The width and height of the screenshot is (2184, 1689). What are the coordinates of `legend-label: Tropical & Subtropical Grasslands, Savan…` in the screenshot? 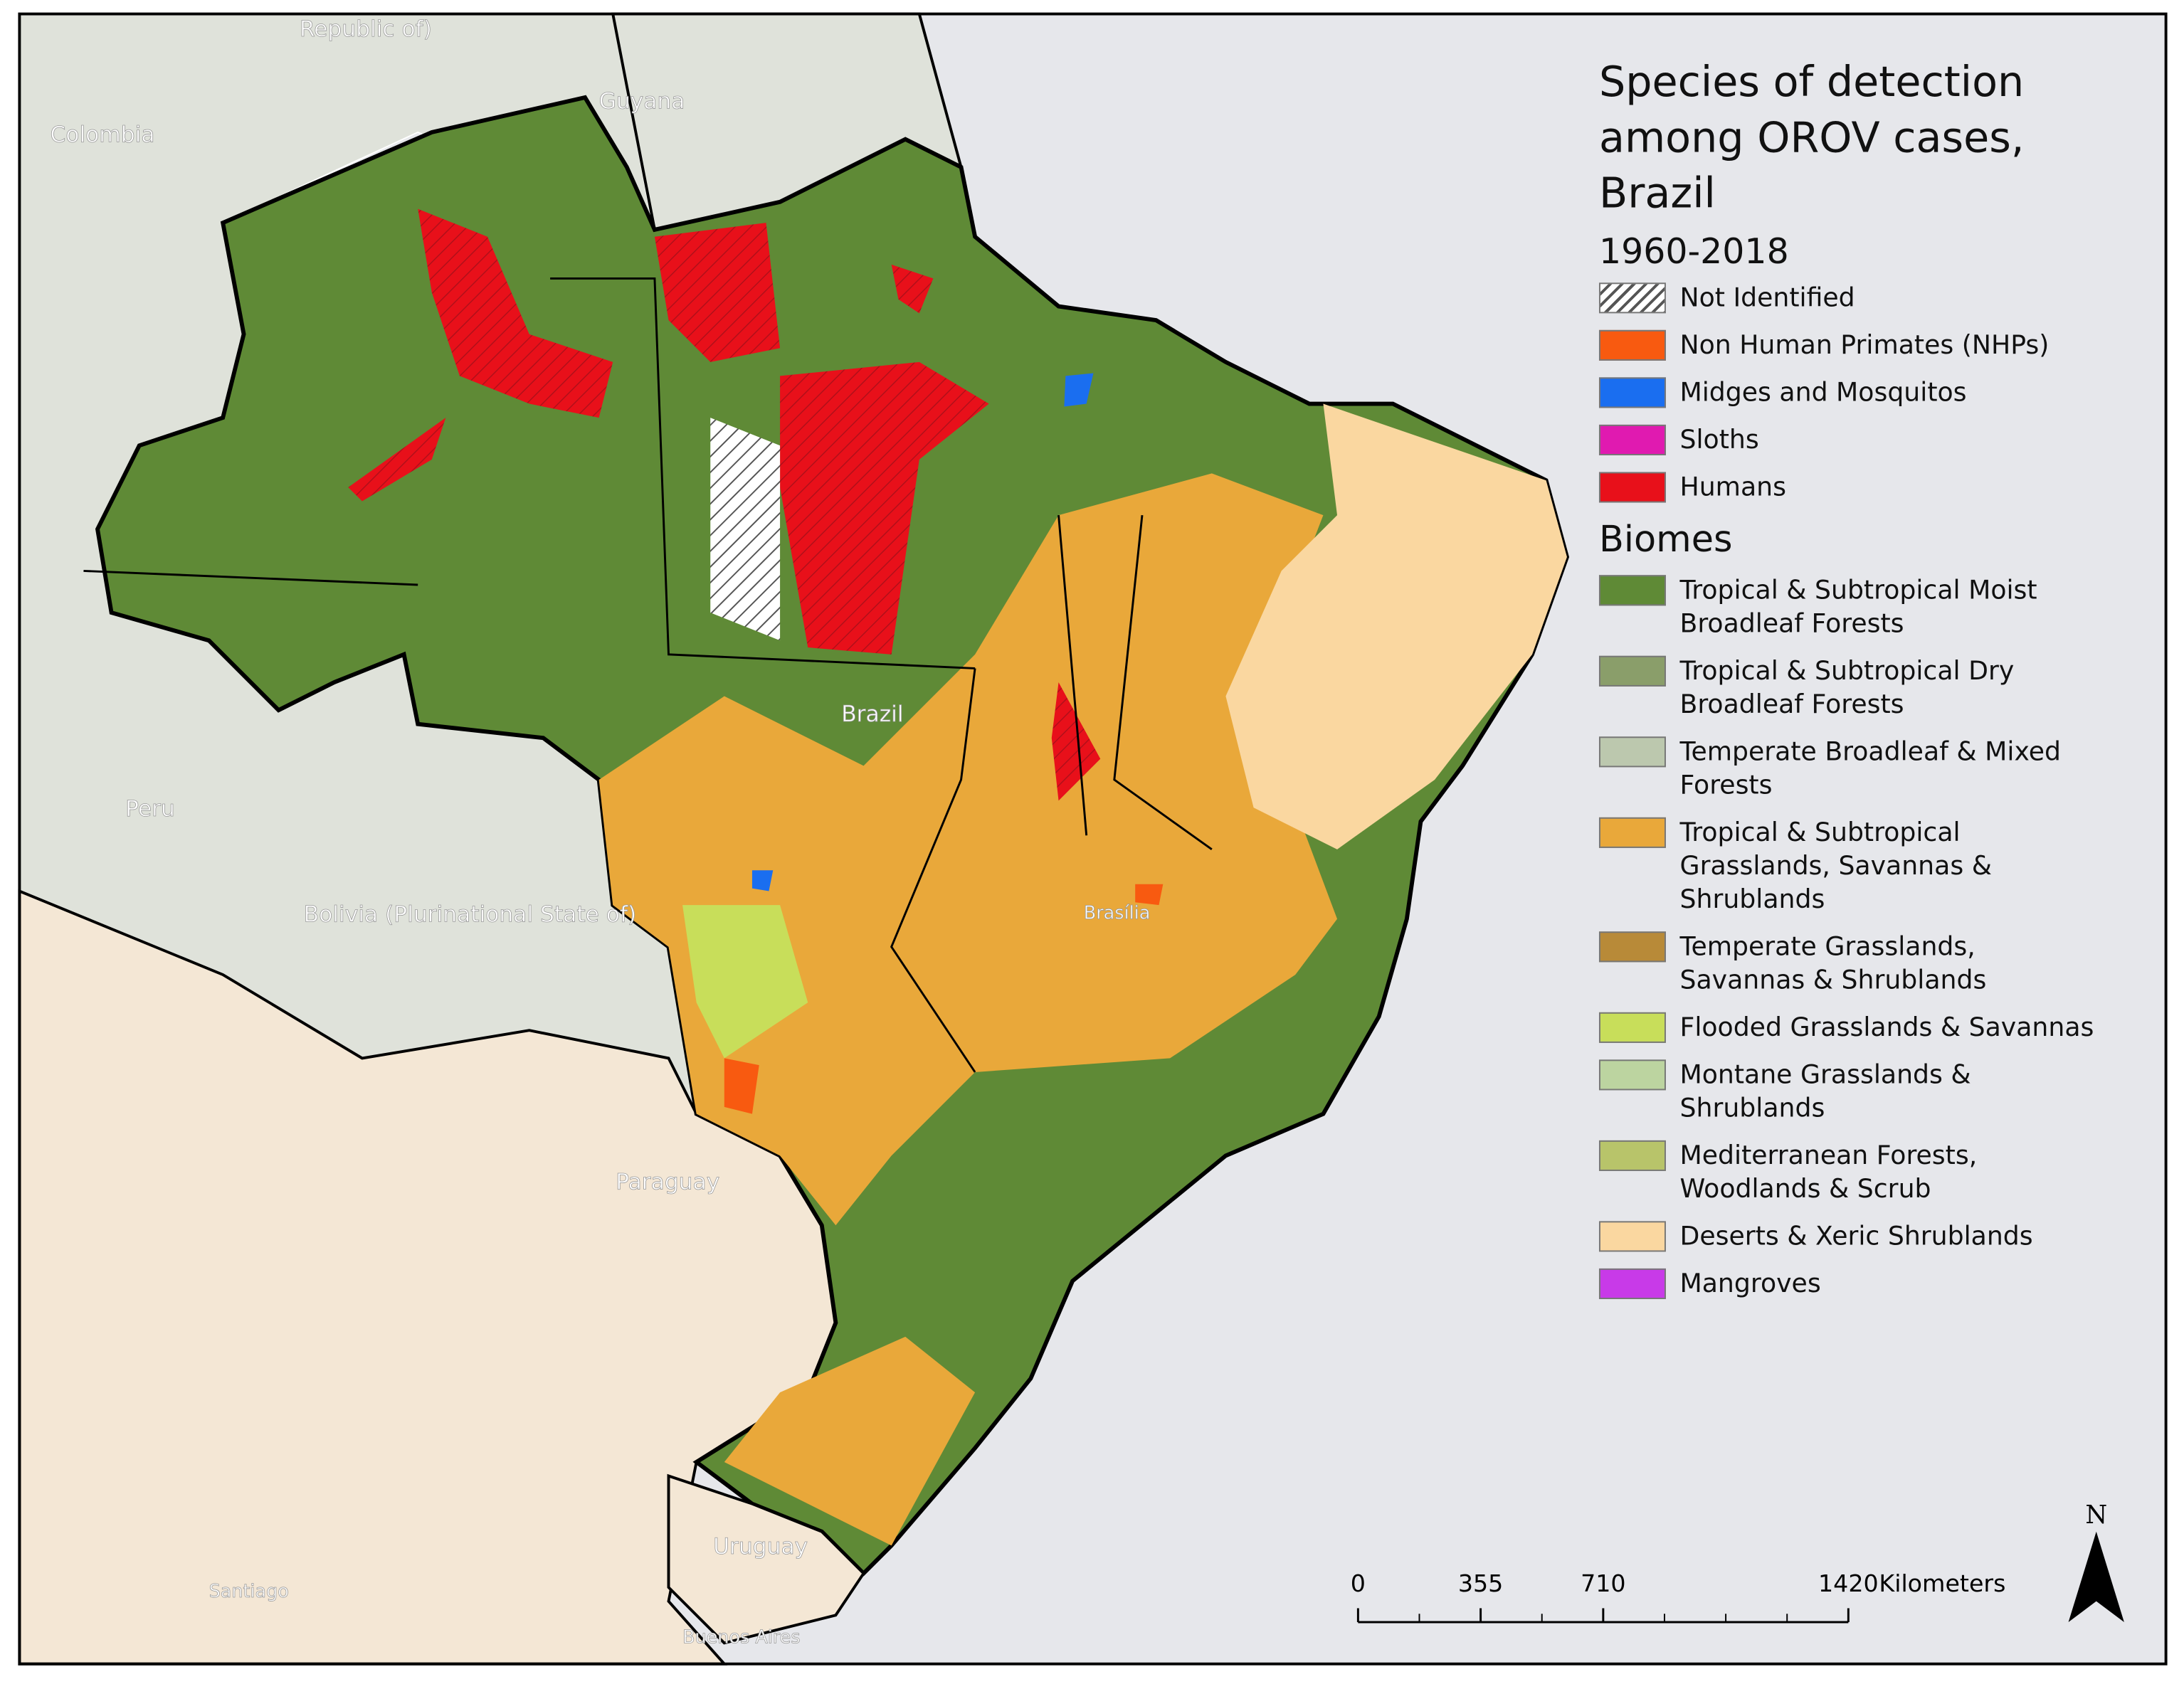 It's located at (1835, 866).